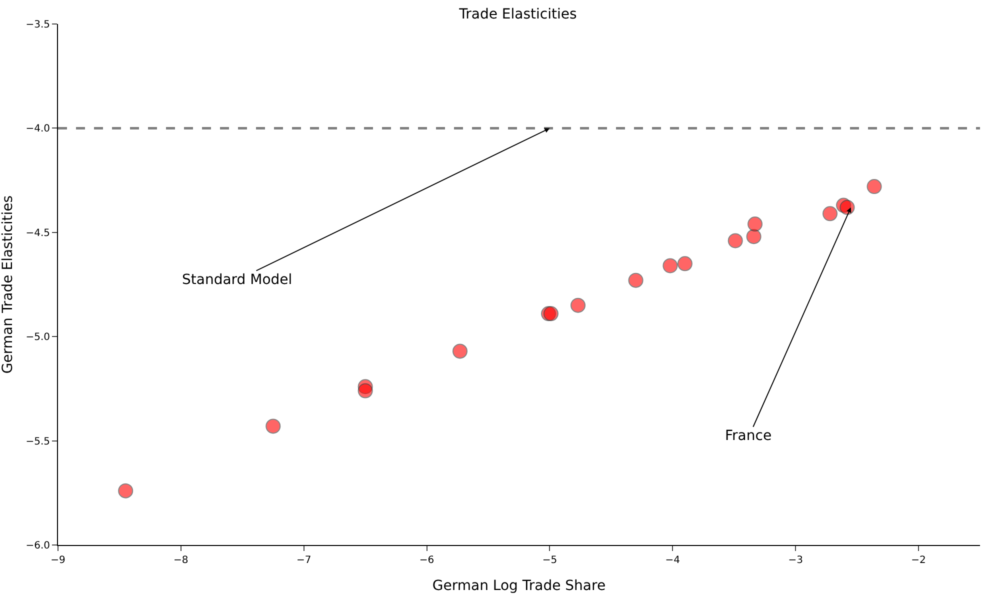 Image resolution: width=981 pixels, height=594 pixels. What do you see at coordinates (38, 129) in the screenshot?
I see `y-tick-label: −4.0` at bounding box center [38, 129].